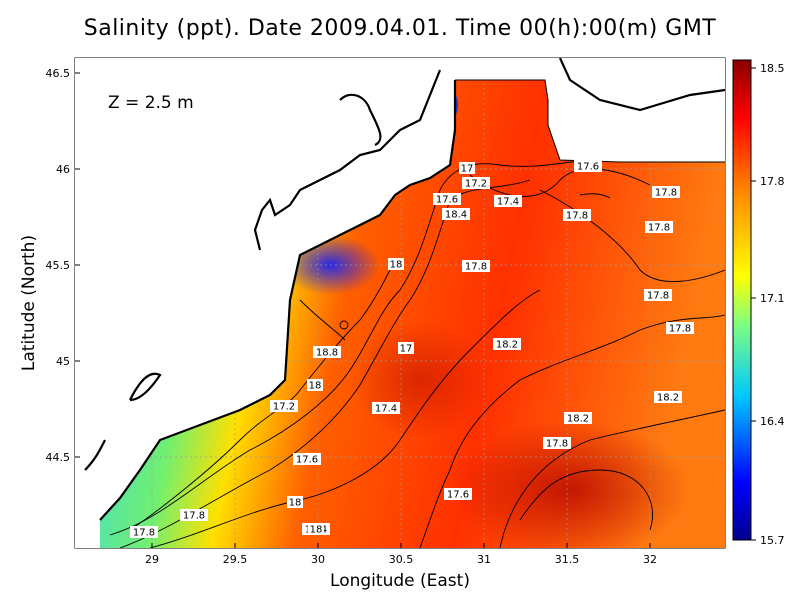 The height and width of the screenshot is (600, 800). What do you see at coordinates (772, 68) in the screenshot?
I see `colorbar-tick-label: 18.5` at bounding box center [772, 68].